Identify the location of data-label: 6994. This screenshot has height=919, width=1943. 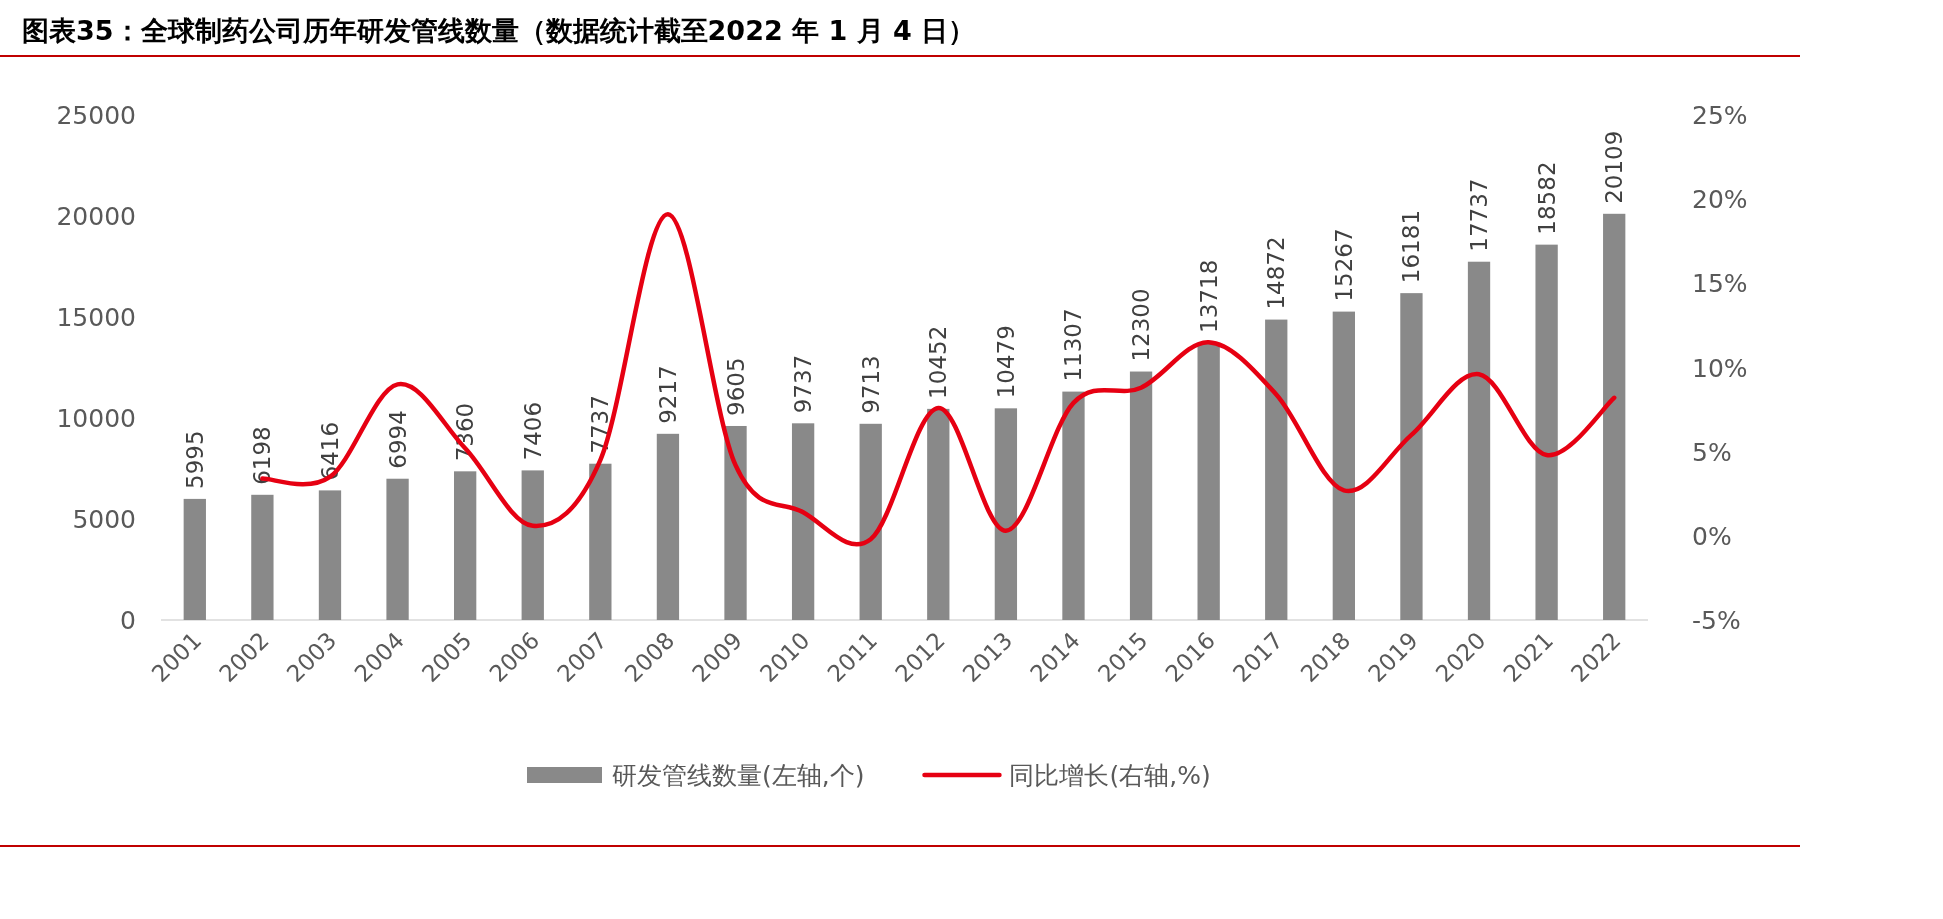
(397, 439).